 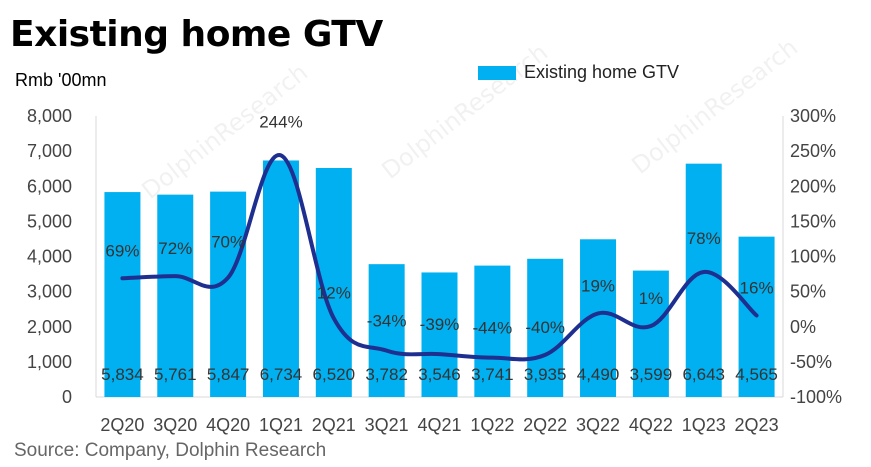 I want to click on x-axis-tick-label: 3Q20, so click(x=175, y=425).